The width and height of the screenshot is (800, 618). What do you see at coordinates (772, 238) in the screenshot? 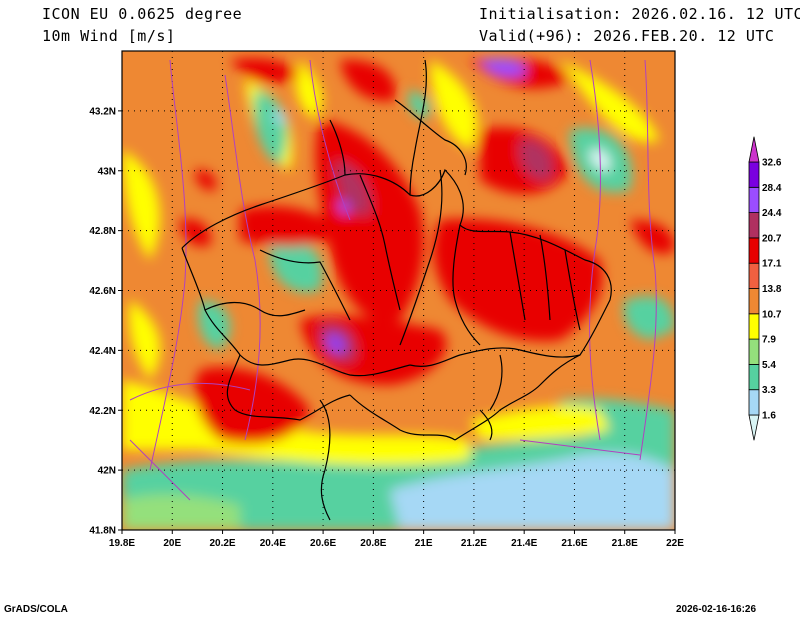
I see `colorbar-label: 20.7` at bounding box center [772, 238].